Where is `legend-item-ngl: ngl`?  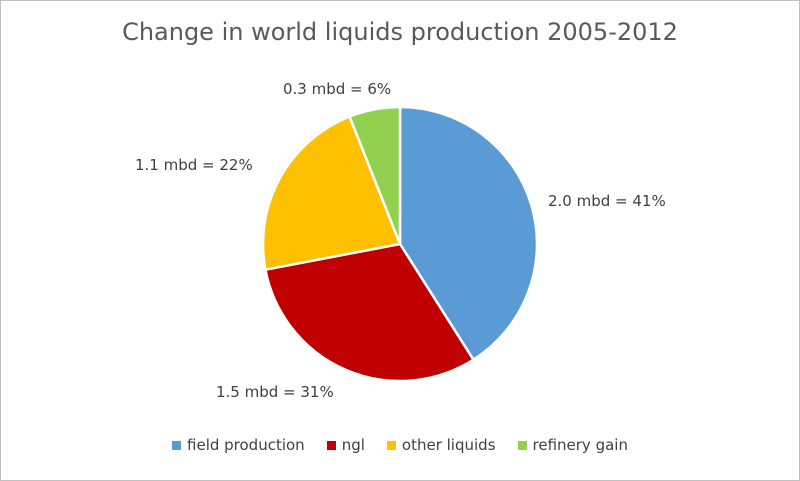
legend-item-ngl: ngl is located at coordinates (345, 445).